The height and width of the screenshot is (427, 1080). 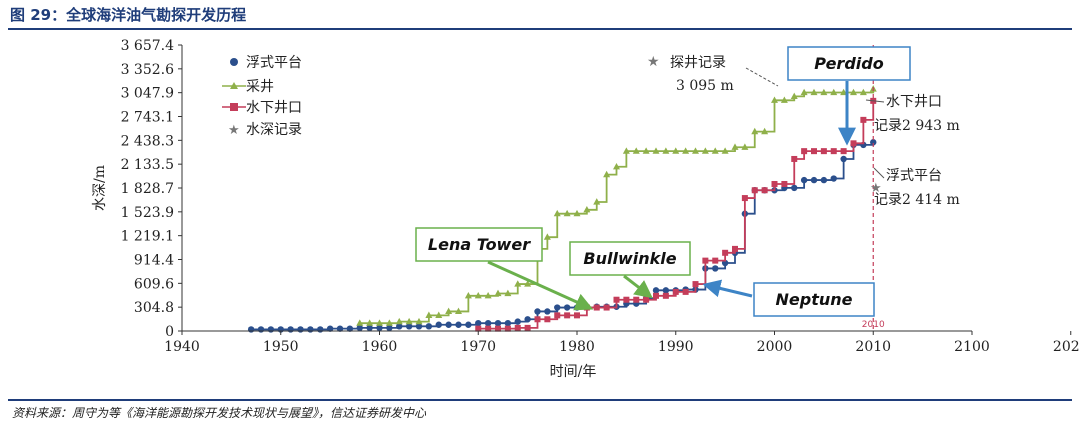 I want to click on legend-item-subsea: 水下井口, so click(x=262, y=108).